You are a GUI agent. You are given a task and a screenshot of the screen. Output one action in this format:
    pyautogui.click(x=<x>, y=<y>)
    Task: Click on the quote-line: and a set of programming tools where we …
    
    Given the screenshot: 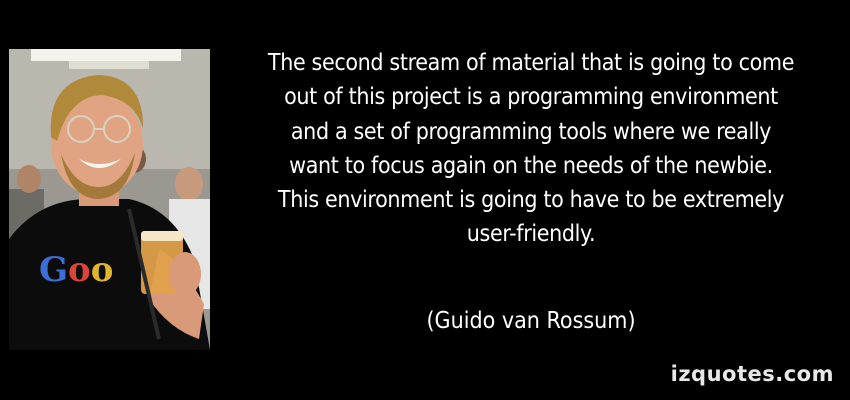 What is the action you would take?
    pyautogui.click(x=531, y=131)
    